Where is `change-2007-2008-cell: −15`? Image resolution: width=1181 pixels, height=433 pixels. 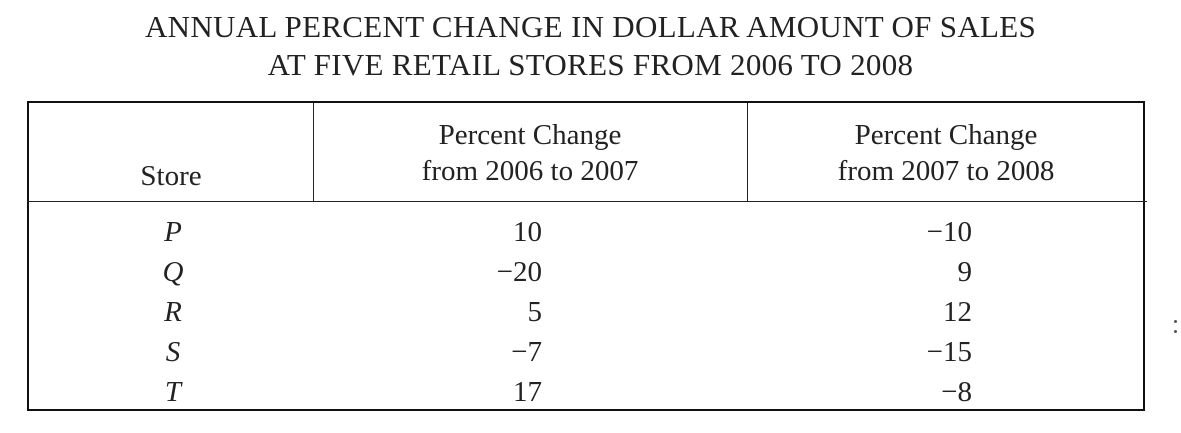 change-2007-2008-cell: −15 is located at coordinates (949, 352).